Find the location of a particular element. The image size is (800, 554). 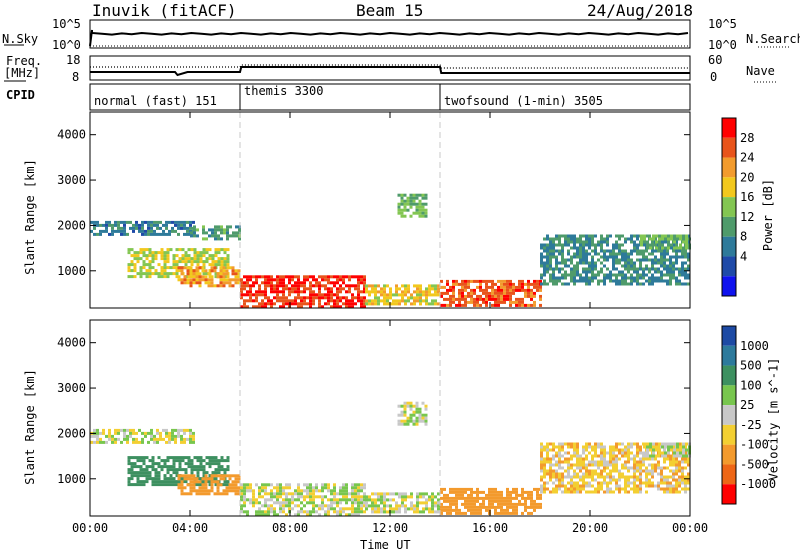

colorbar-swatch is located at coordinates (729, 474).